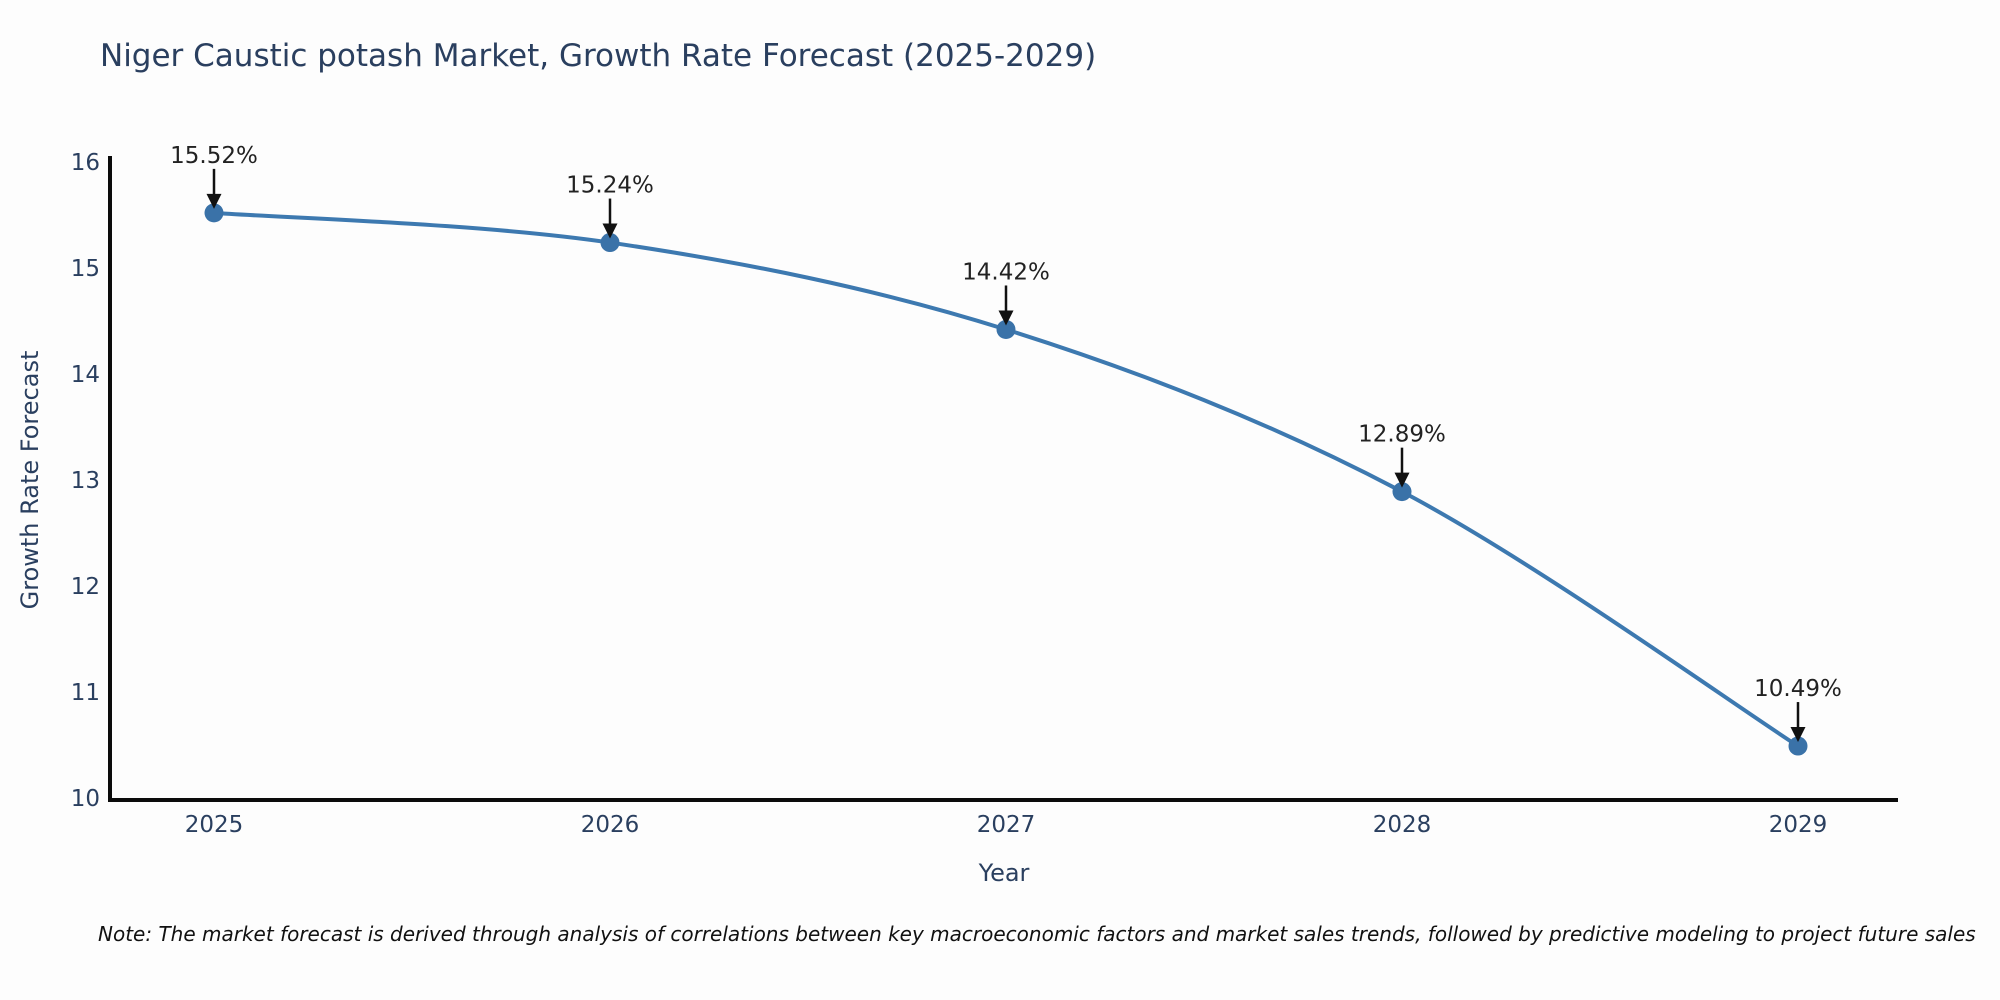 Image resolution: width=2000 pixels, height=1000 pixels. What do you see at coordinates (85, 163) in the screenshot?
I see `y-tick-label: 16` at bounding box center [85, 163].